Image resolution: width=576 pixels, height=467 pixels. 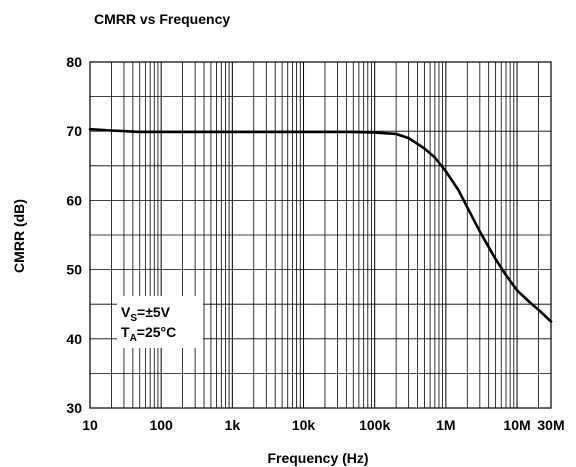 What do you see at coordinates (550, 425) in the screenshot?
I see `x-tick-label: 30M` at bounding box center [550, 425].